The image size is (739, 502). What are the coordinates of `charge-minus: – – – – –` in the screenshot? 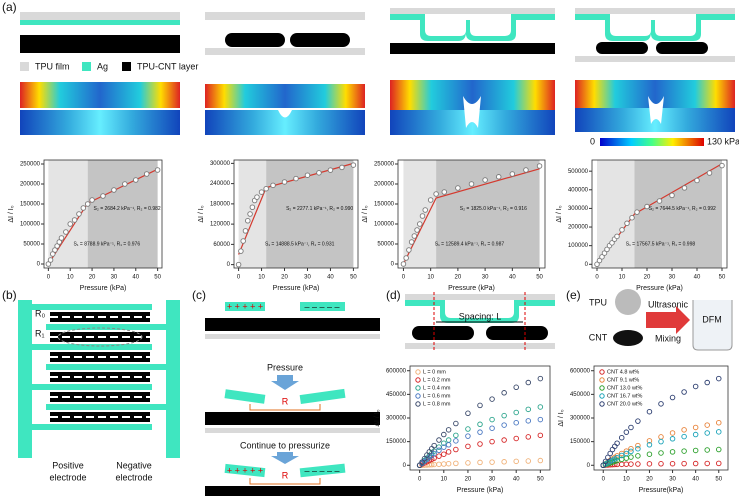 It's located at (321, 470).